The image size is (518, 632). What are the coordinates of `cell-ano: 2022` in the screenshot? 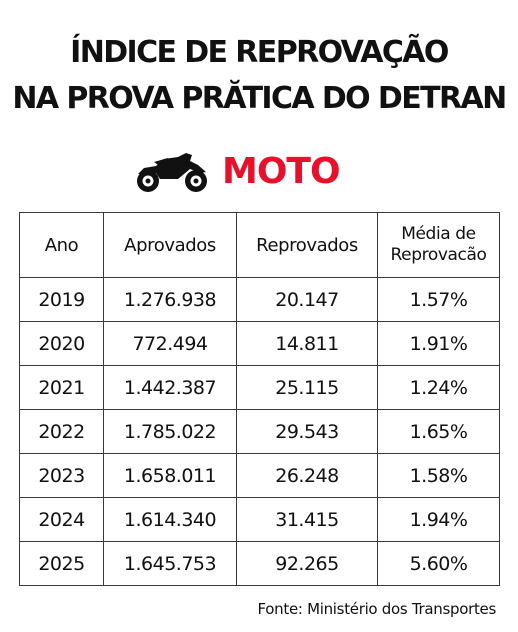 It's located at (61, 431).